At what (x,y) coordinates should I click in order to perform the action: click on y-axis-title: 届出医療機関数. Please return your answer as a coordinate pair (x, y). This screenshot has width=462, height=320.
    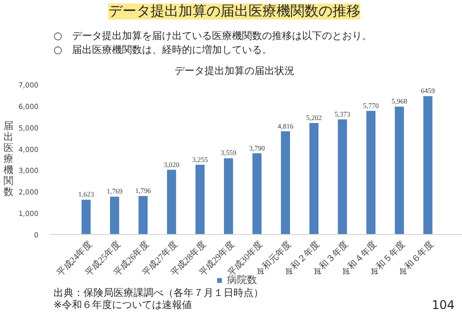
    Looking at the image, I should click on (8, 159).